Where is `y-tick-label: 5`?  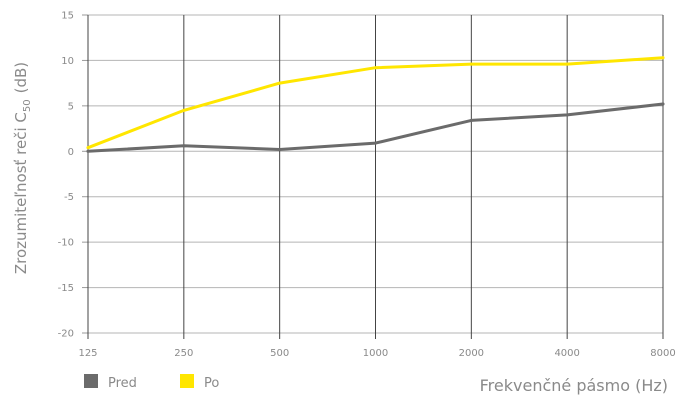 y-tick-label: 5 is located at coordinates (71, 106).